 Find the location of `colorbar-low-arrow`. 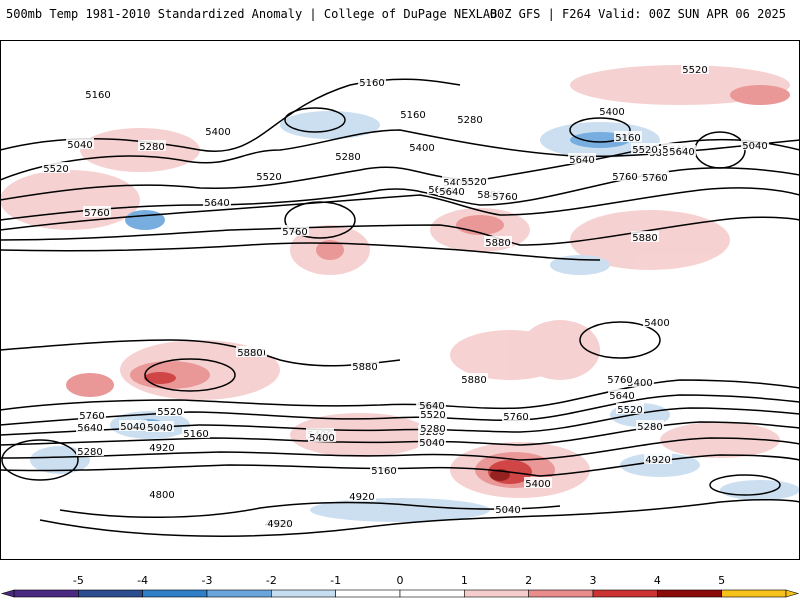

colorbar-low-arrow is located at coordinates (7, 593).